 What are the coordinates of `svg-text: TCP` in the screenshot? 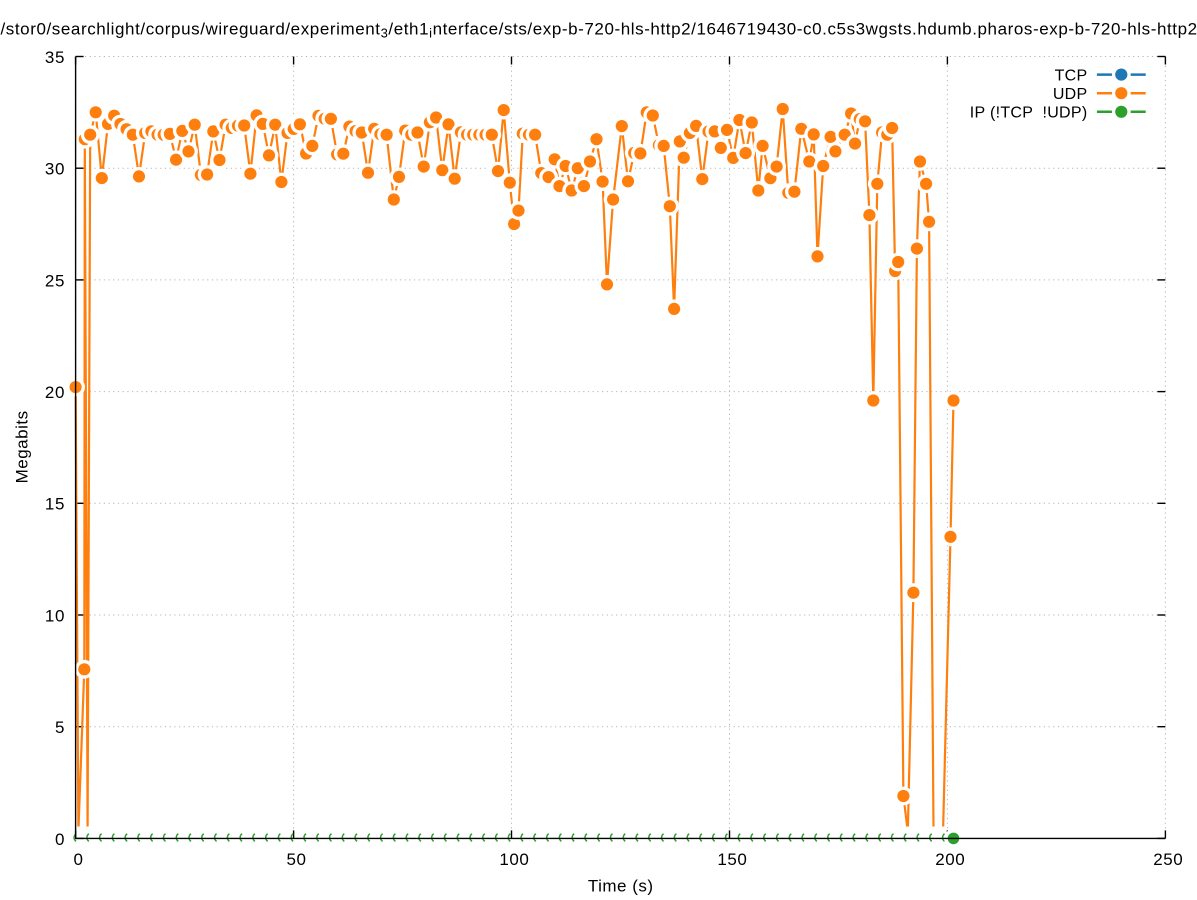 It's located at (1071, 75).